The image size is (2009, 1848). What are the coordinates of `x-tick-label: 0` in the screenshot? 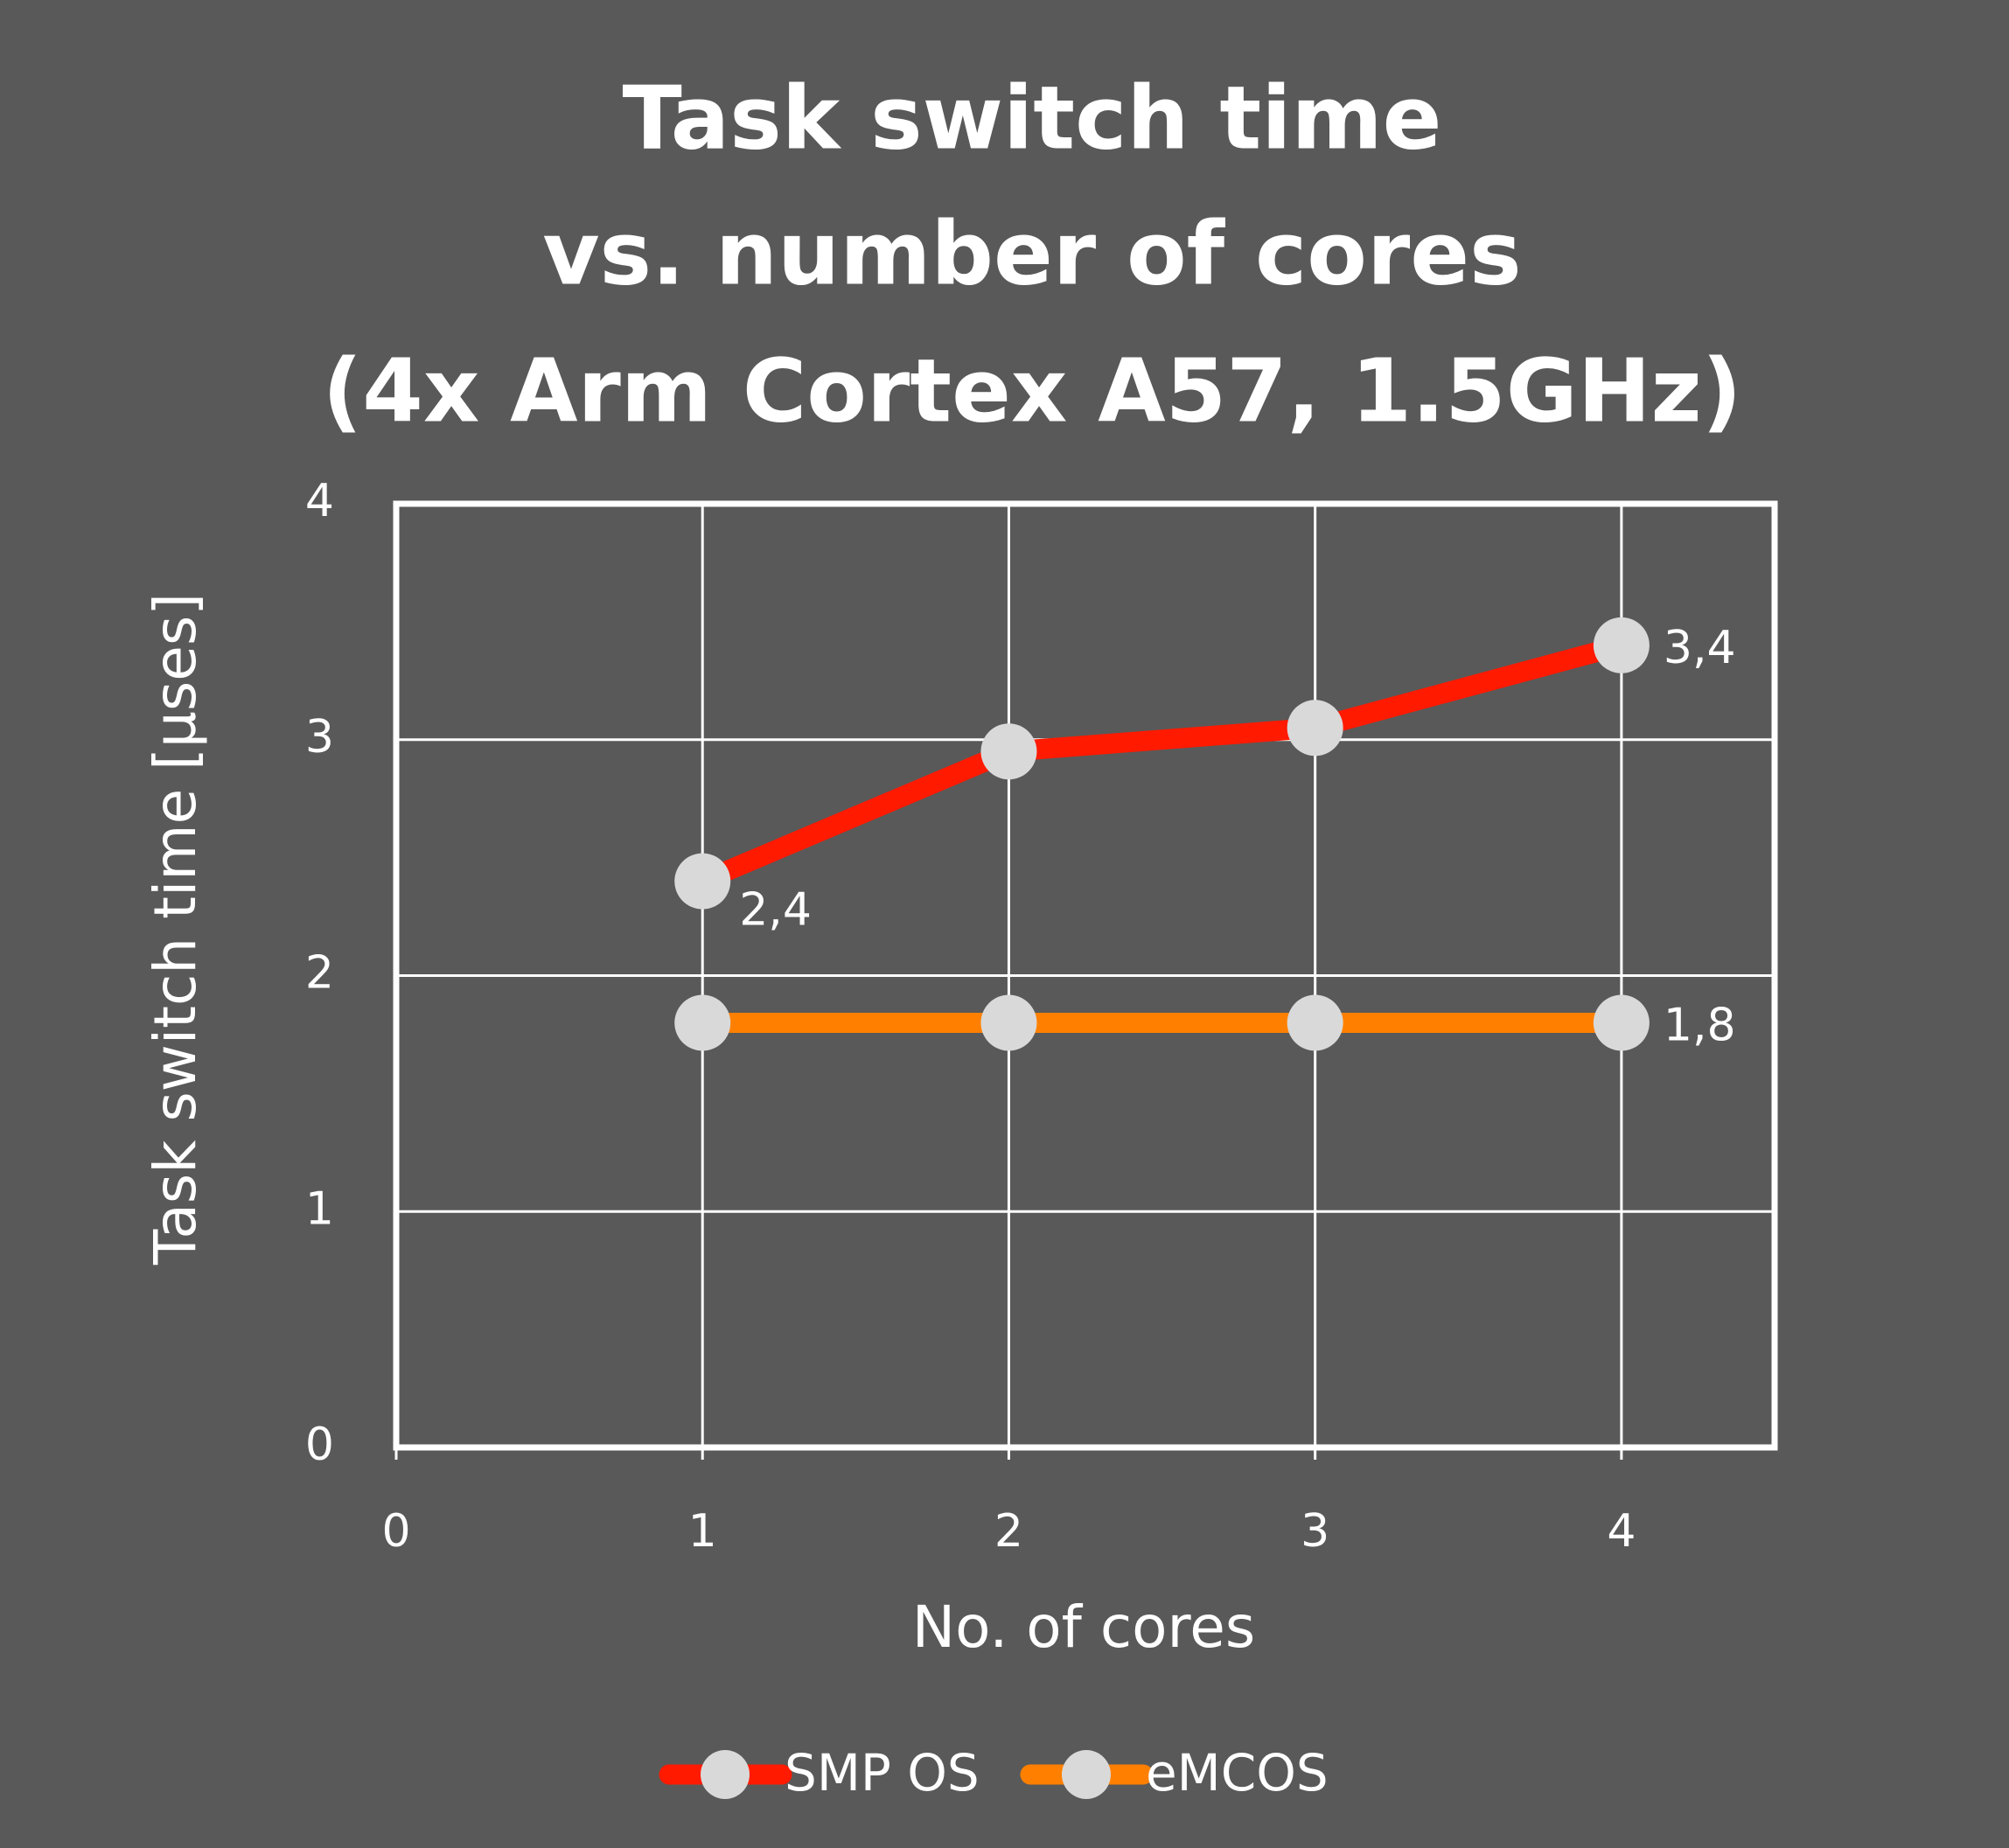 It's located at (395, 1531).